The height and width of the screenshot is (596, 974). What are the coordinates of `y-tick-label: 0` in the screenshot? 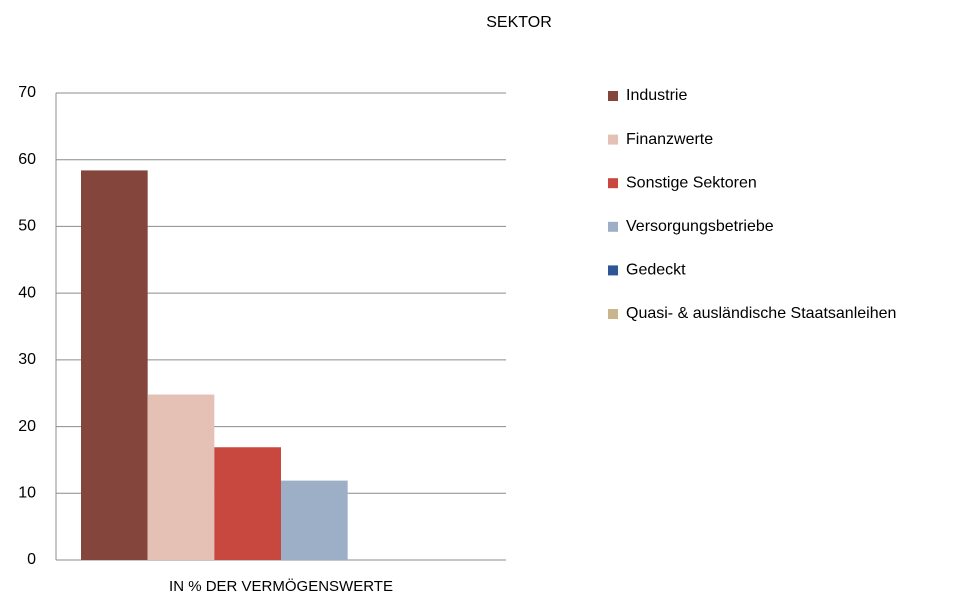 It's located at (31, 559).